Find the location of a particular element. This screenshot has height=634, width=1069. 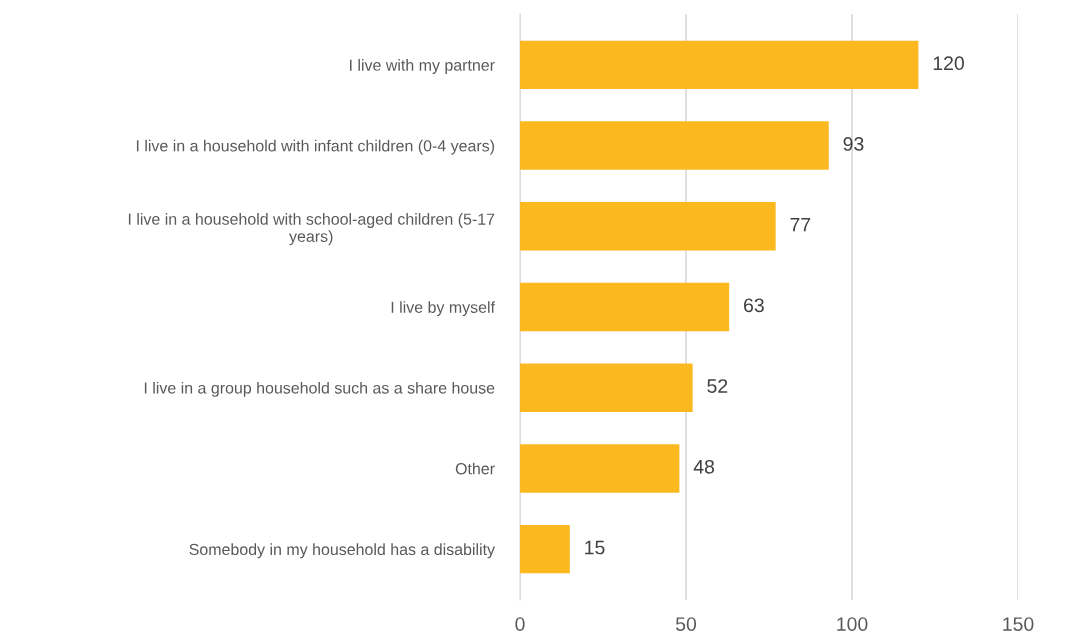

x-tick-label: 100 is located at coordinates (852, 624).